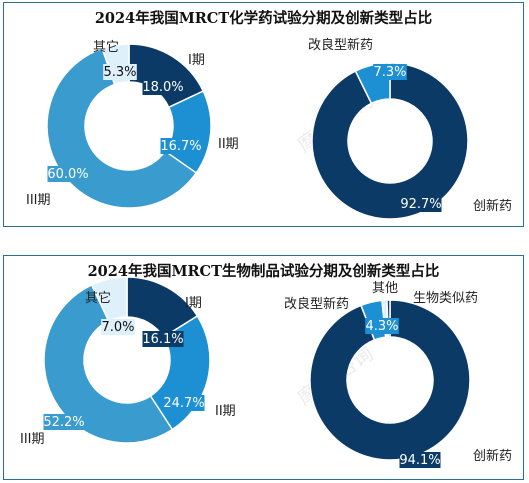 This screenshot has width=529, height=483. What do you see at coordinates (63, 422) in the screenshot?
I see `slice-value-label: 52.2%` at bounding box center [63, 422].